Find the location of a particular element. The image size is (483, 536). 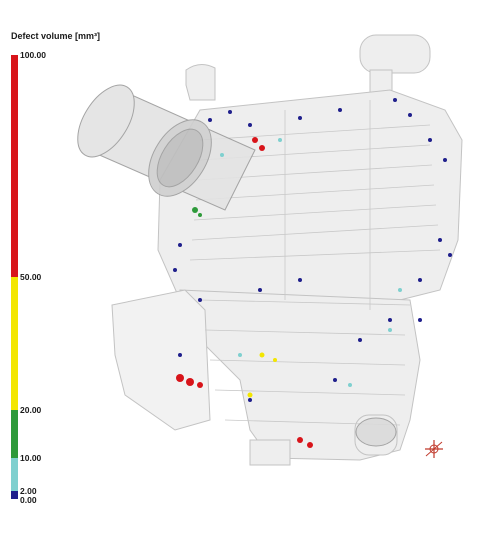

tick-label: 100.00 is located at coordinates (33, 55).